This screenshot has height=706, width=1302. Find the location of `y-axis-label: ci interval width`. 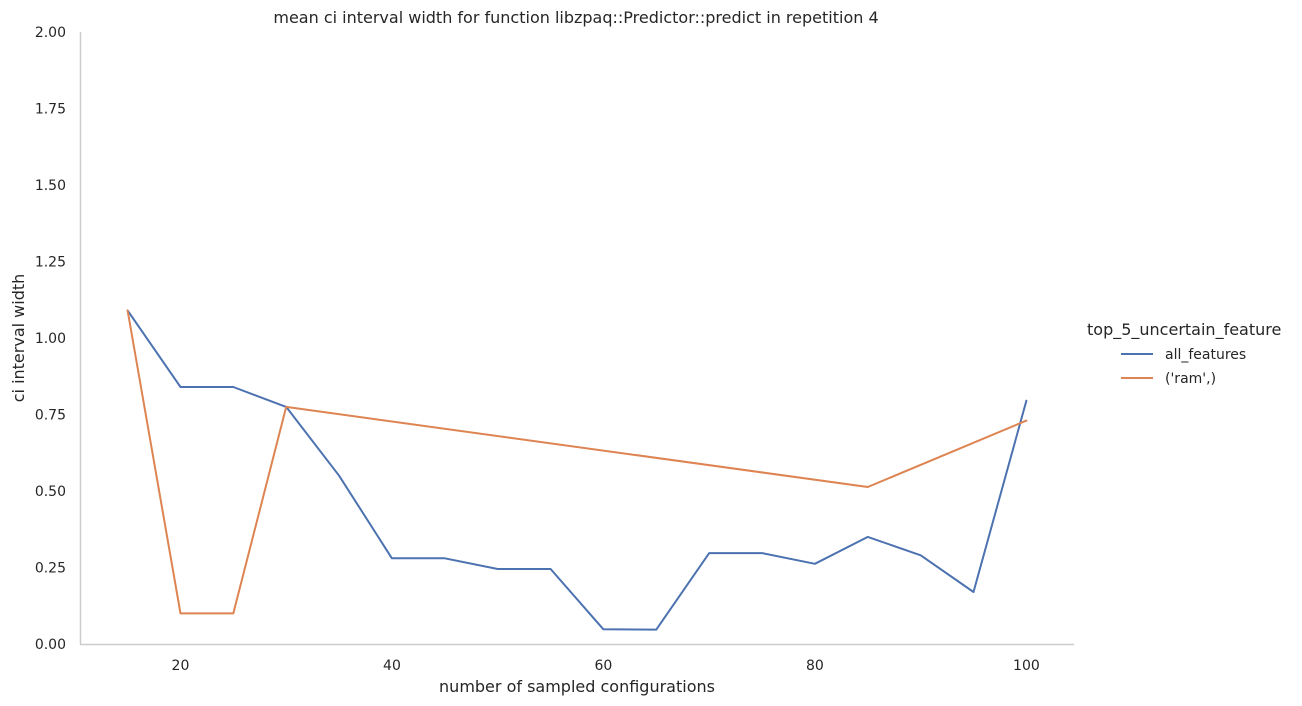

y-axis-label: ci interval width is located at coordinates (18, 338).